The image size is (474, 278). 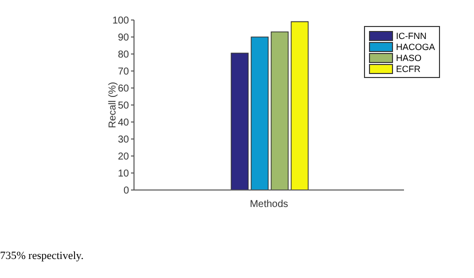 What do you see at coordinates (124, 106) in the screenshot?
I see `y-tick-label: 50` at bounding box center [124, 106].